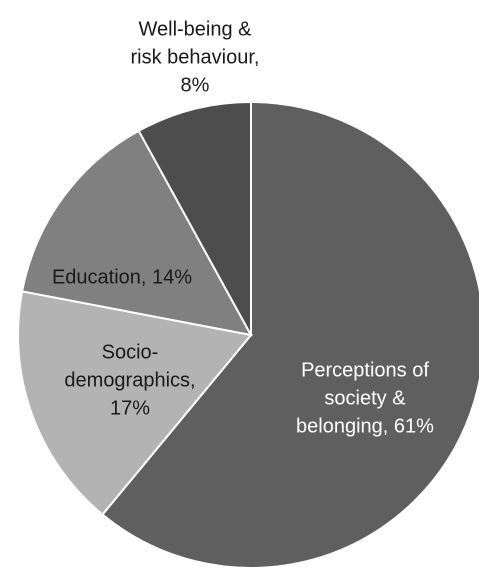  Describe the element at coordinates (122, 277) in the screenshot. I see `data-label-education: Education, 14%` at that location.